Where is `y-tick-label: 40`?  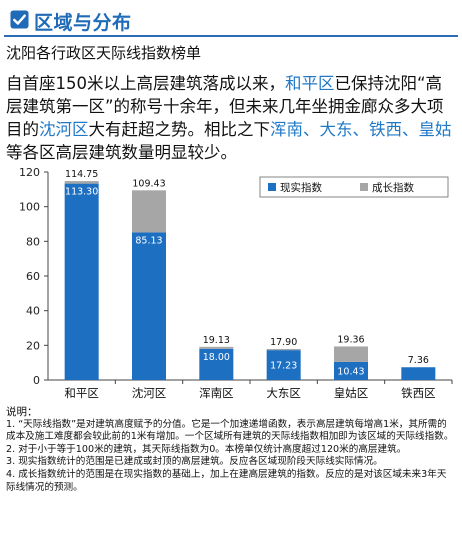
y-tick-label: 40 is located at coordinates (33, 311).